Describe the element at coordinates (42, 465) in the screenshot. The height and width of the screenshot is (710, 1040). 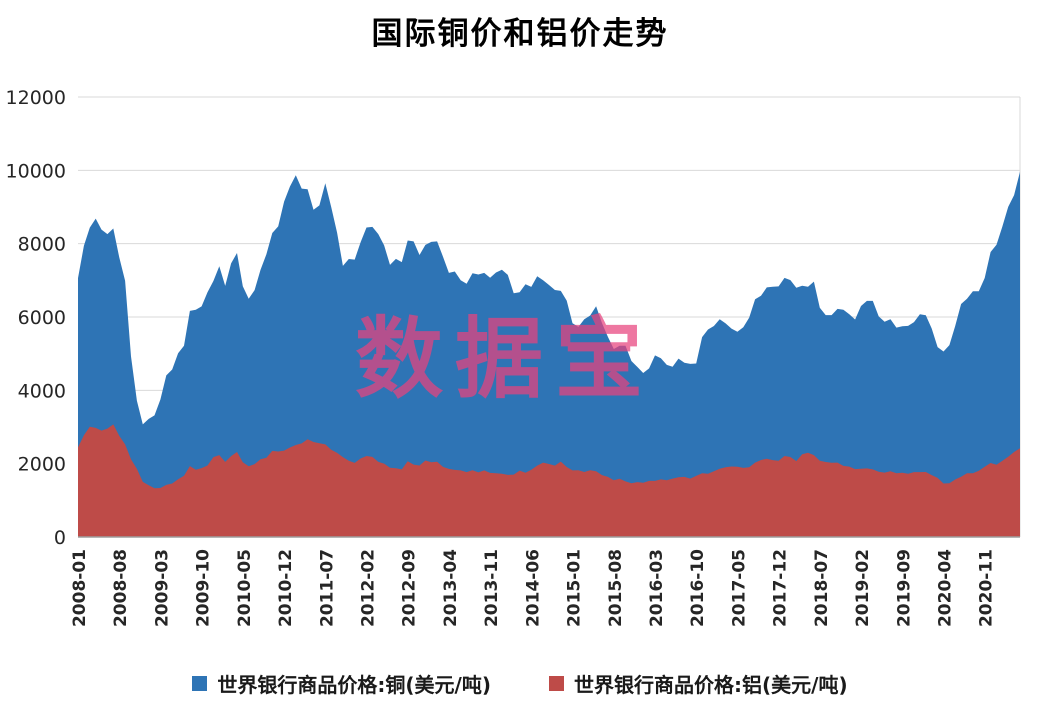
I see `y-axis-tick-label: 2000` at that location.